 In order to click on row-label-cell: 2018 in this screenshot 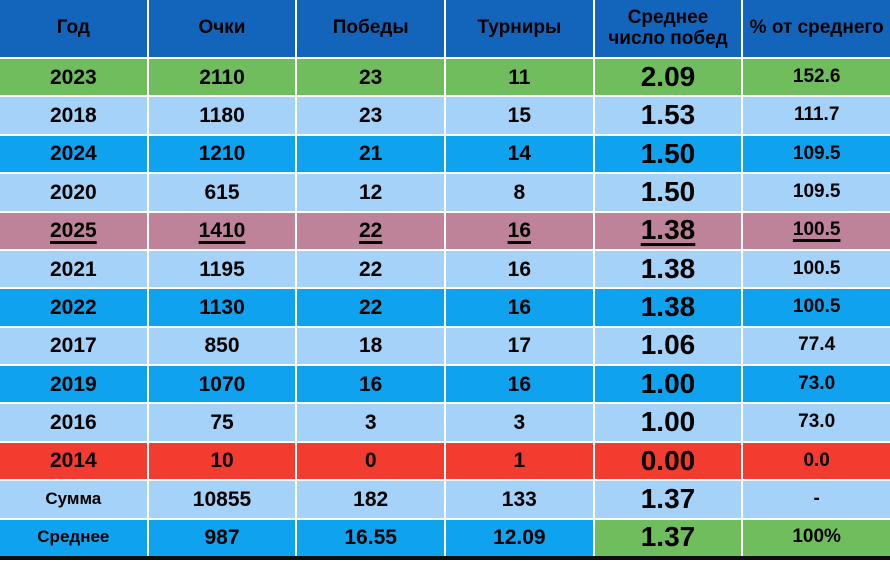, I will do `click(73, 115)`.